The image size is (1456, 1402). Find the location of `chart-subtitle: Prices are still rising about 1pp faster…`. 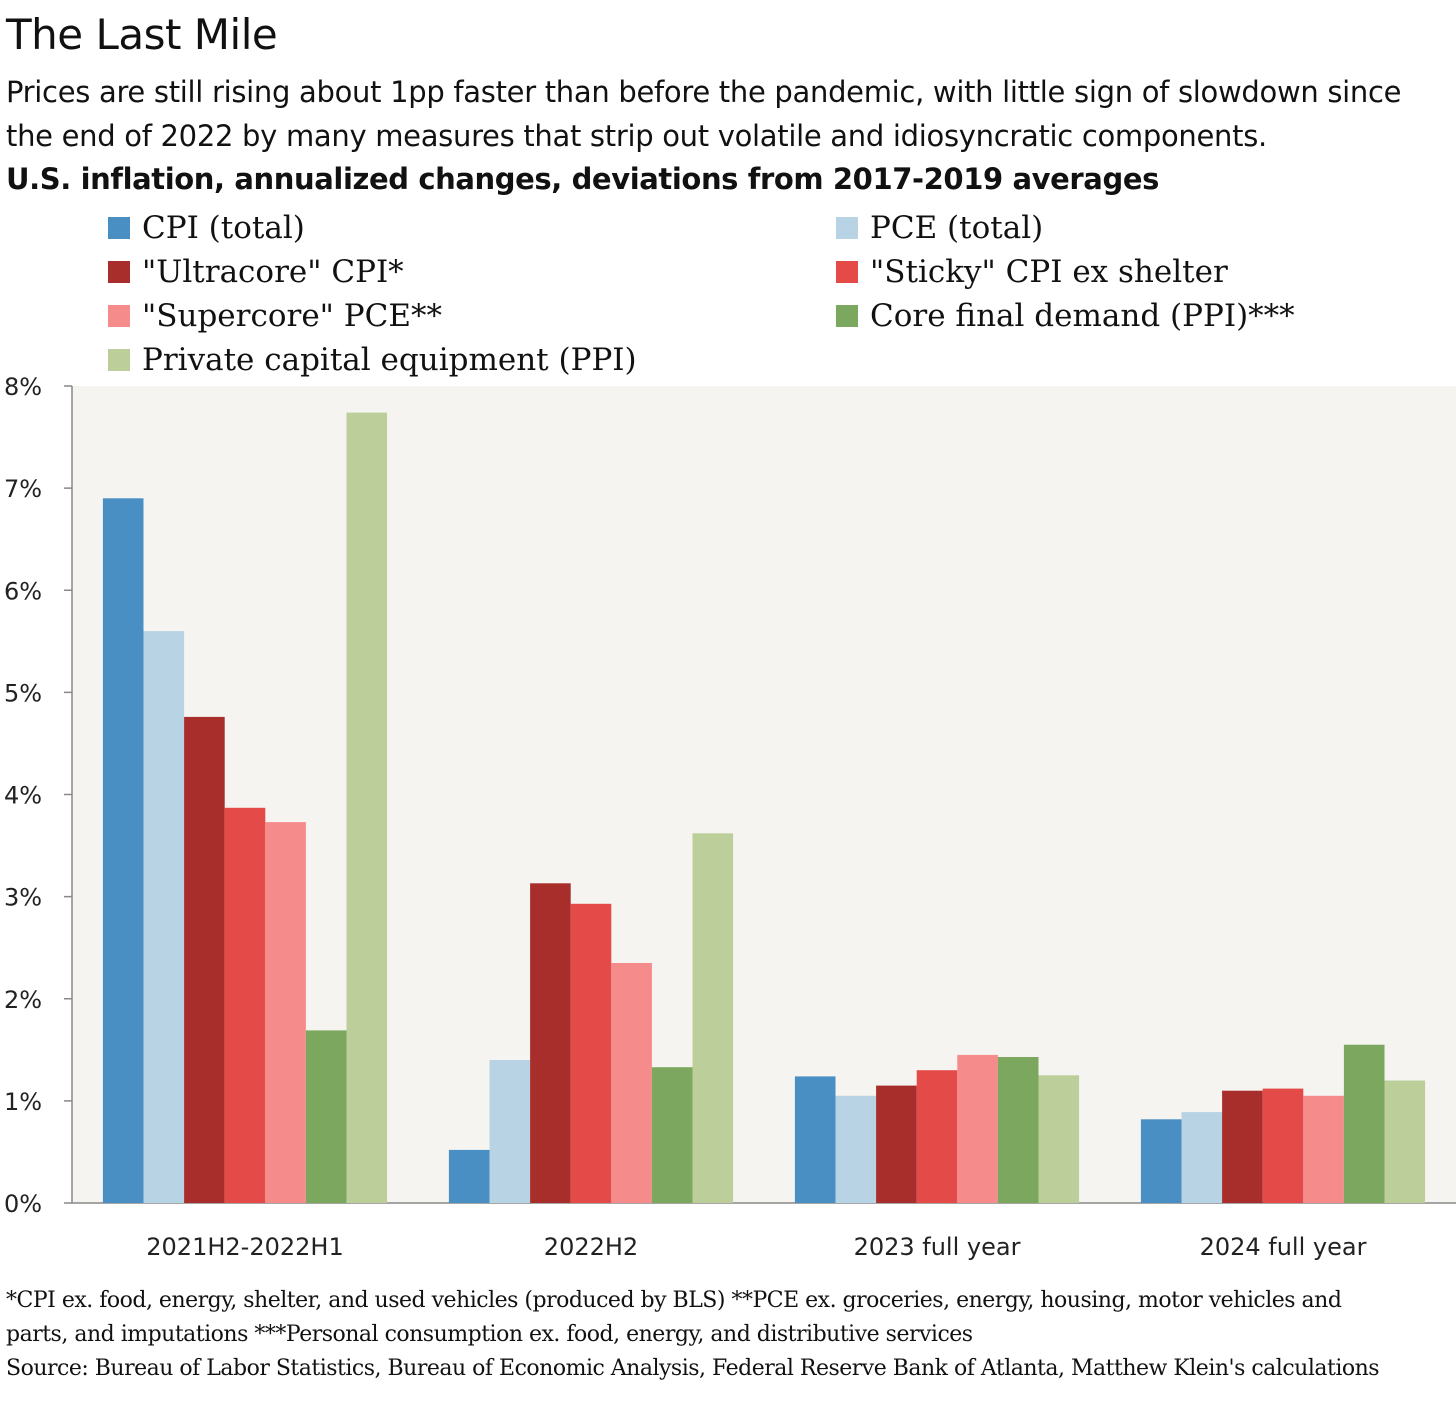

chart-subtitle: Prices are still rising about 1pp faster… is located at coordinates (704, 114).